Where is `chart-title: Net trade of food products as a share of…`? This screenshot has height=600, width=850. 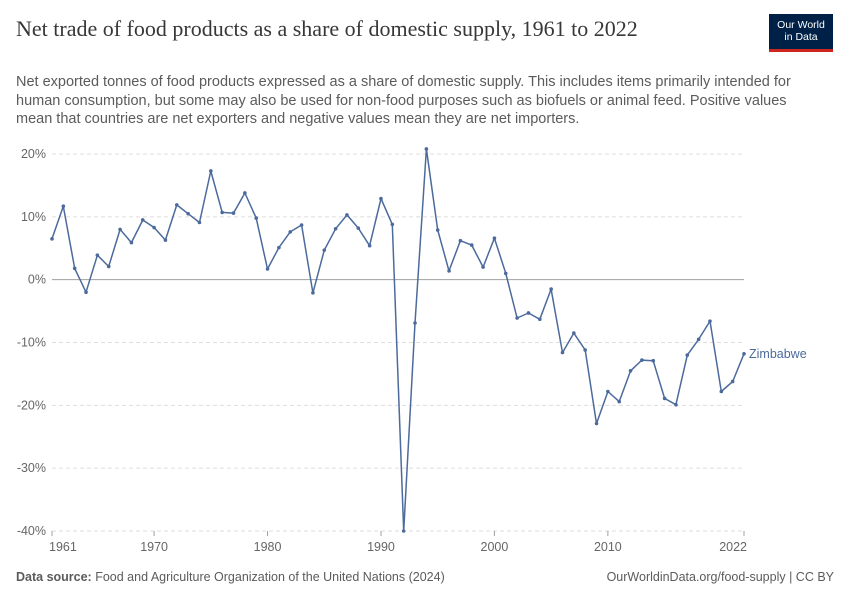 chart-title: Net trade of food products as a share of… is located at coordinates (327, 28).